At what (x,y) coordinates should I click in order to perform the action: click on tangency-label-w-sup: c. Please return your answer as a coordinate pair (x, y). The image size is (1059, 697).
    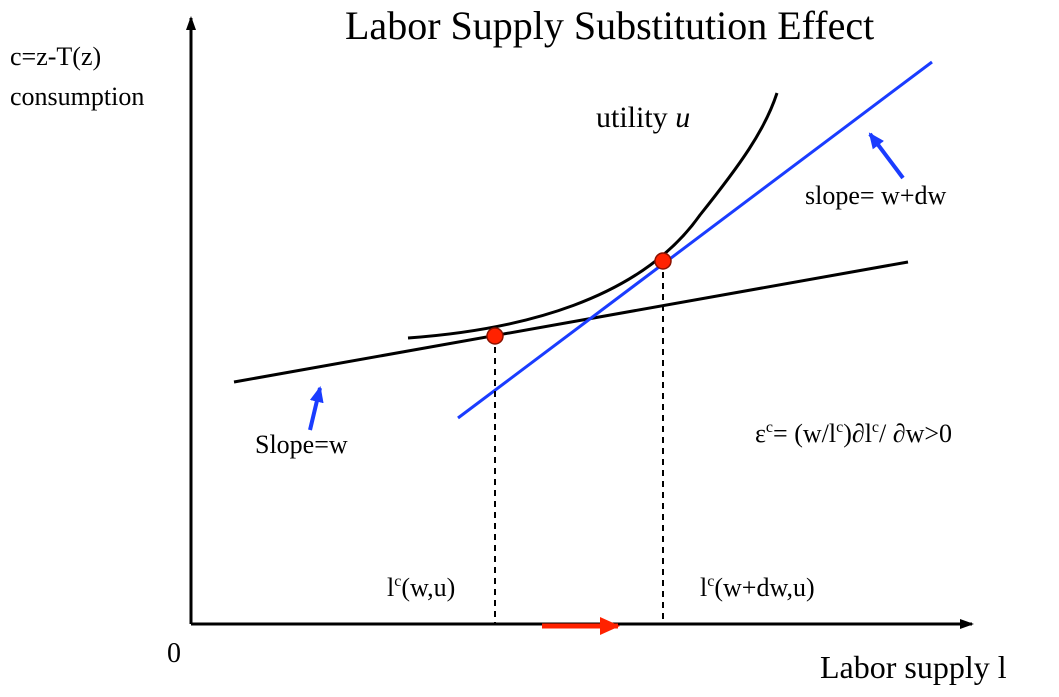
    Looking at the image, I should click on (398, 581).